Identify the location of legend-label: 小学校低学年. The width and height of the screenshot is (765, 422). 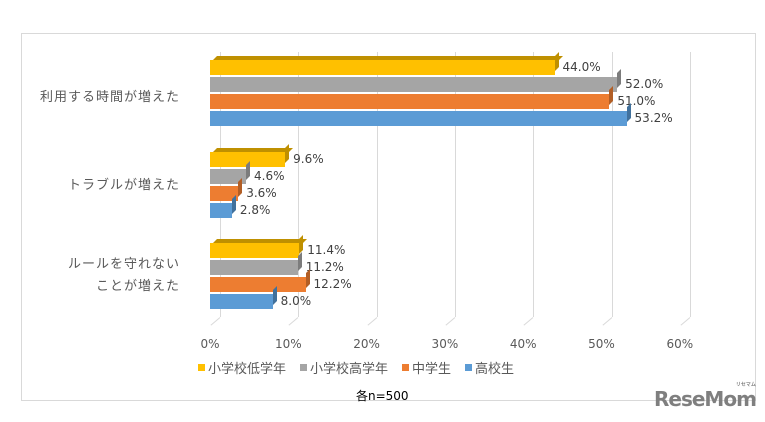
(247, 369).